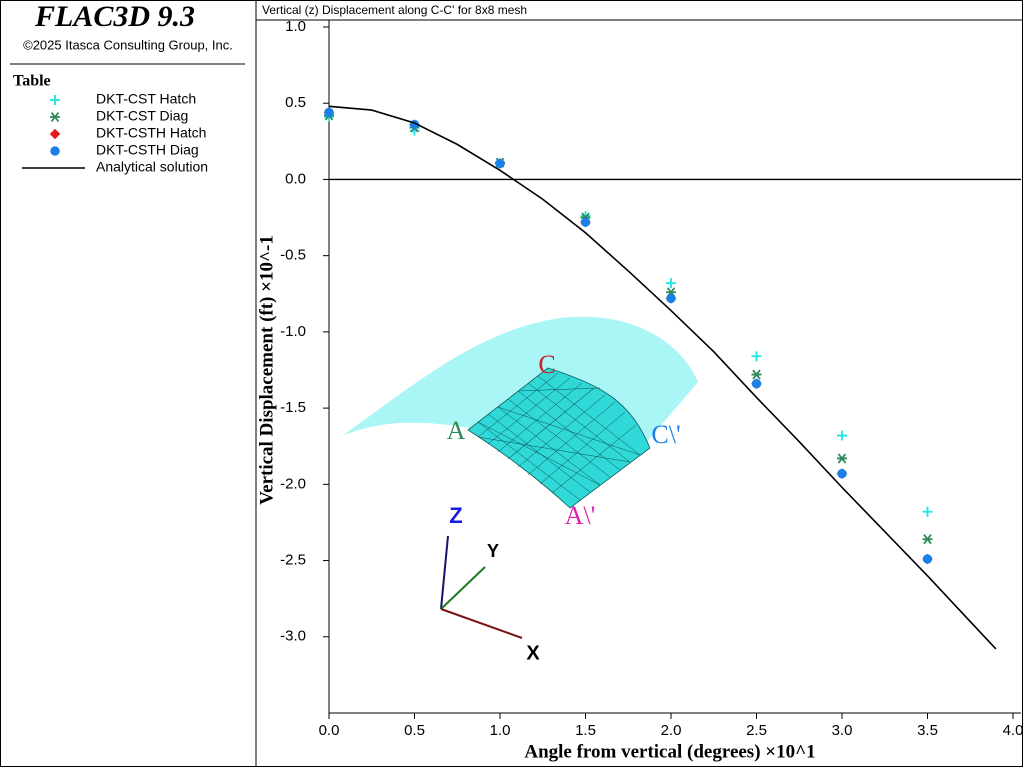 This screenshot has width=1024, height=773. I want to click on annotation: C, so click(546, 364).